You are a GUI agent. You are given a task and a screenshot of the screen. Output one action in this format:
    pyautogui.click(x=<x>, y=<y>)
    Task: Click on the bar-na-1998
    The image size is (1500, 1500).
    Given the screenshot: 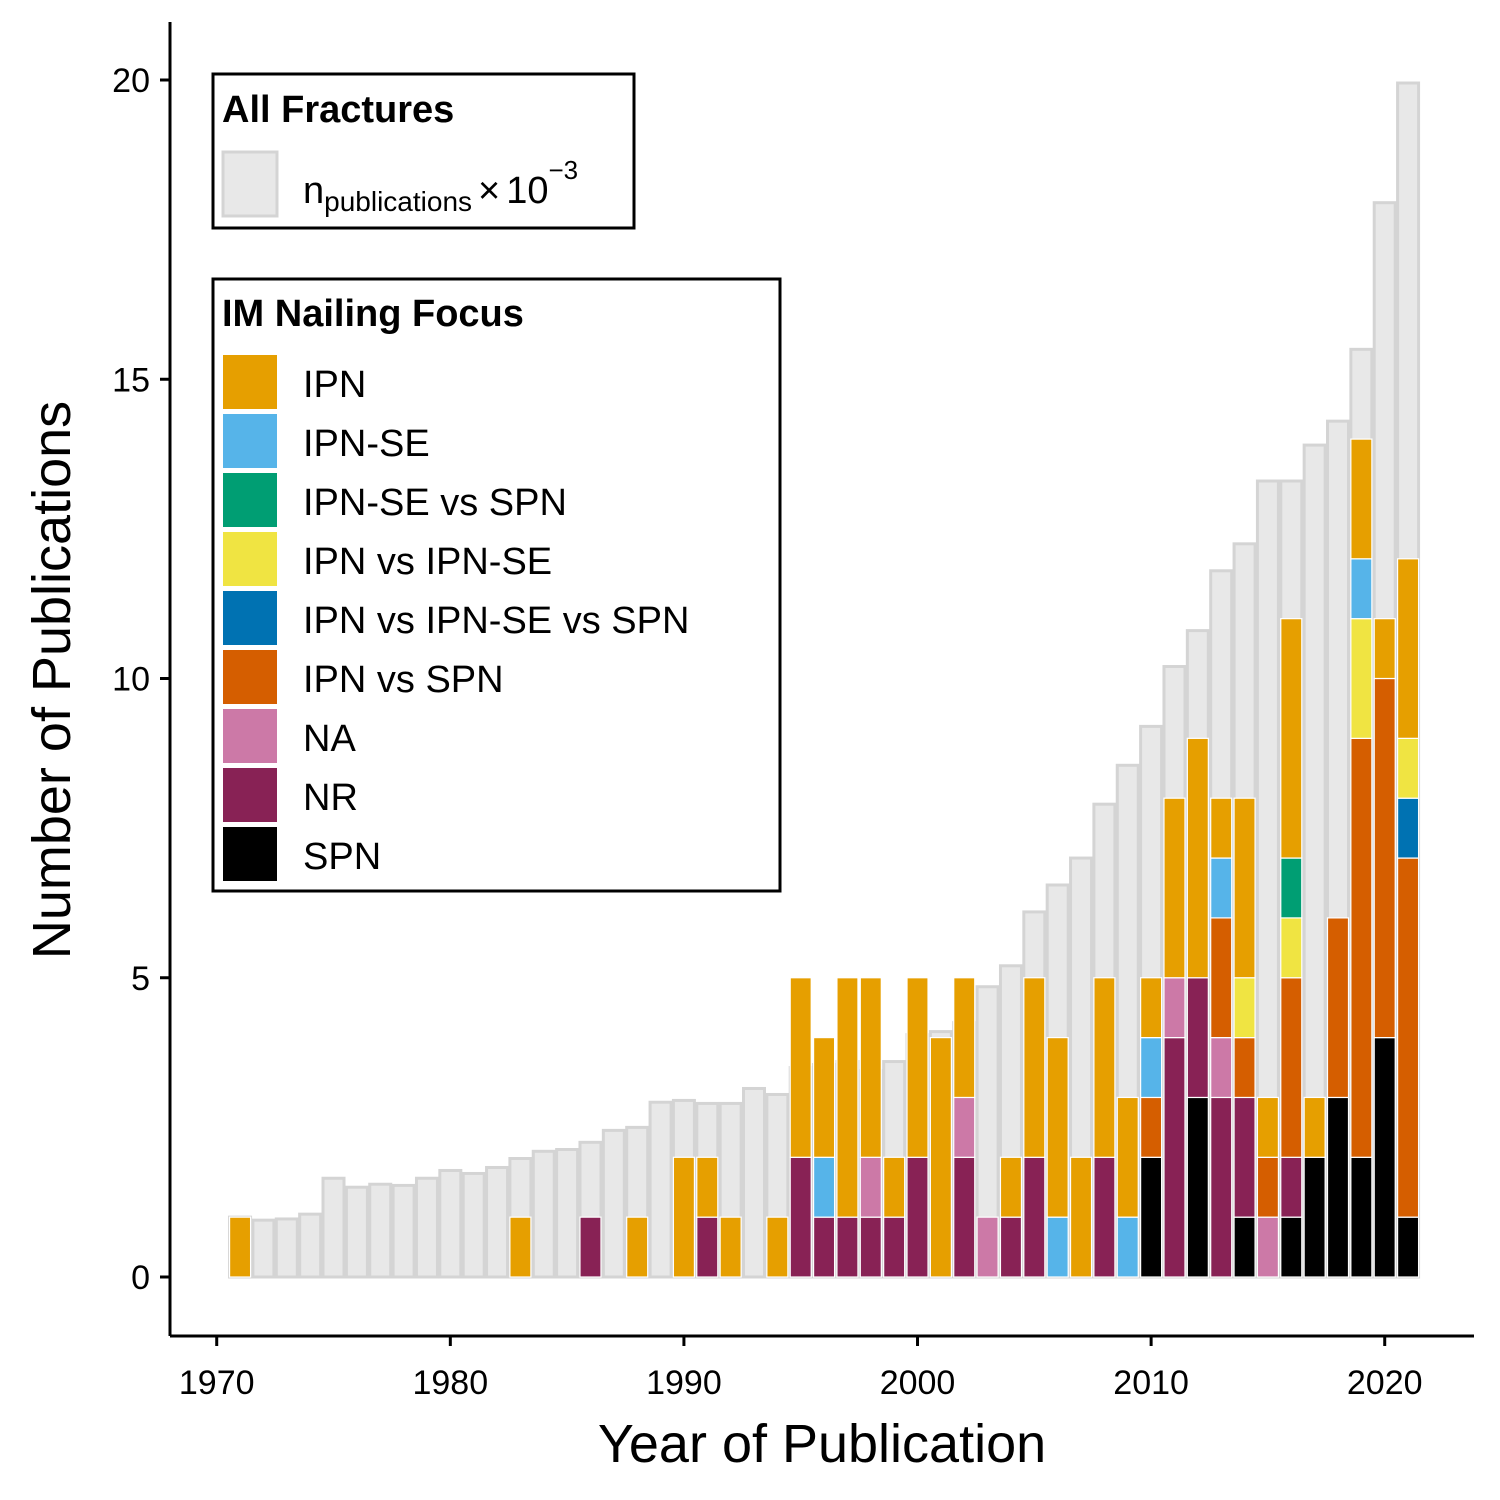 What is the action you would take?
    pyautogui.click(x=870, y=1187)
    